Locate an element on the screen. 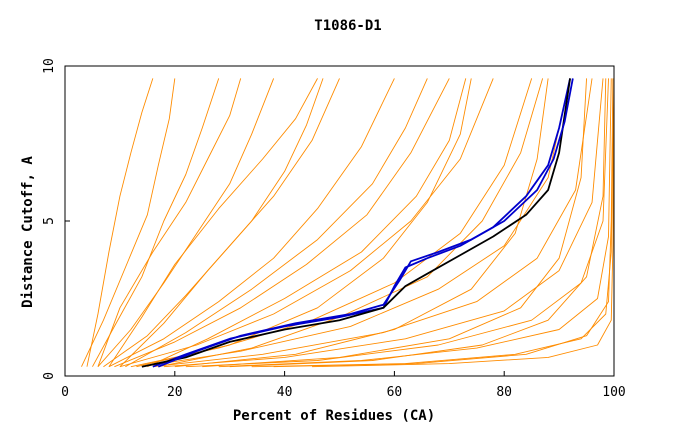 This screenshot has width=680, height=440. x-axis-label: Percent of Residues (CA) is located at coordinates (334, 416).